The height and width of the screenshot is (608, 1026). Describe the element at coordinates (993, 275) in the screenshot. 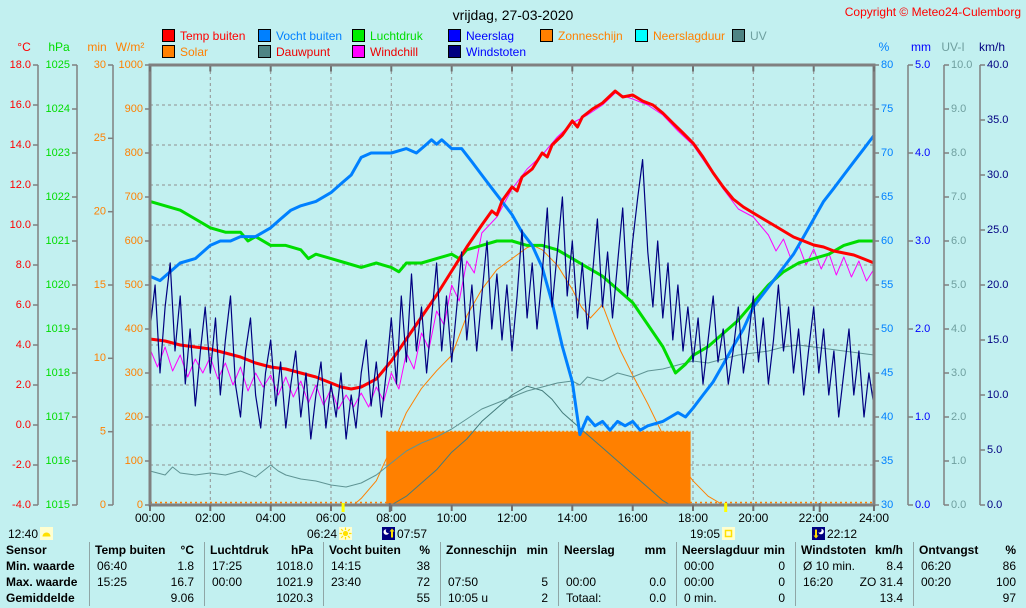

I see `axis-right-km-h: 40.0 35.0 30.0 25.0 20.0 15.0 10.0 5.0 0.0 km/h` at that location.